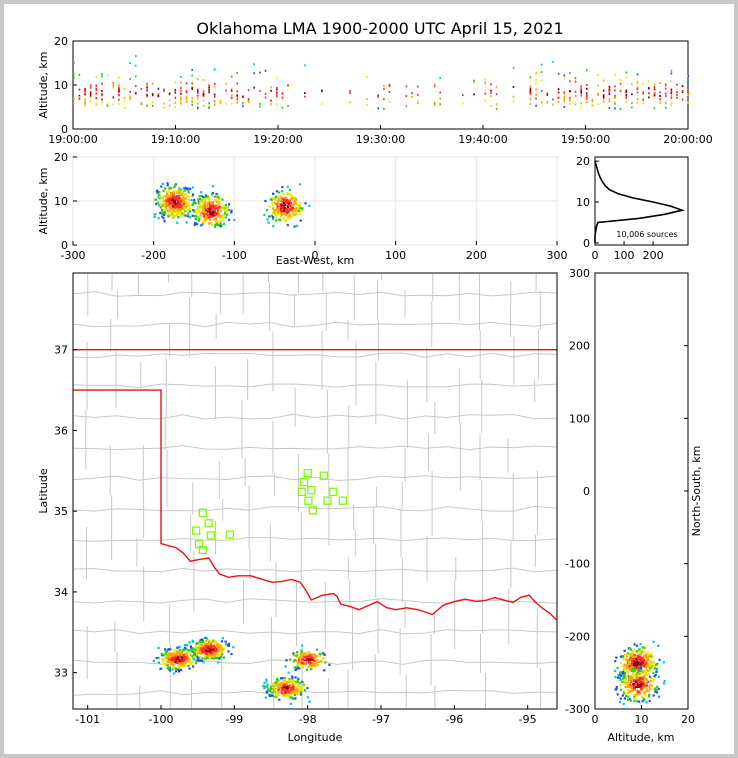 The height and width of the screenshot is (758, 738). Describe the element at coordinates (641, 491) in the screenshot. I see `ns-altitude-axes` at that location.